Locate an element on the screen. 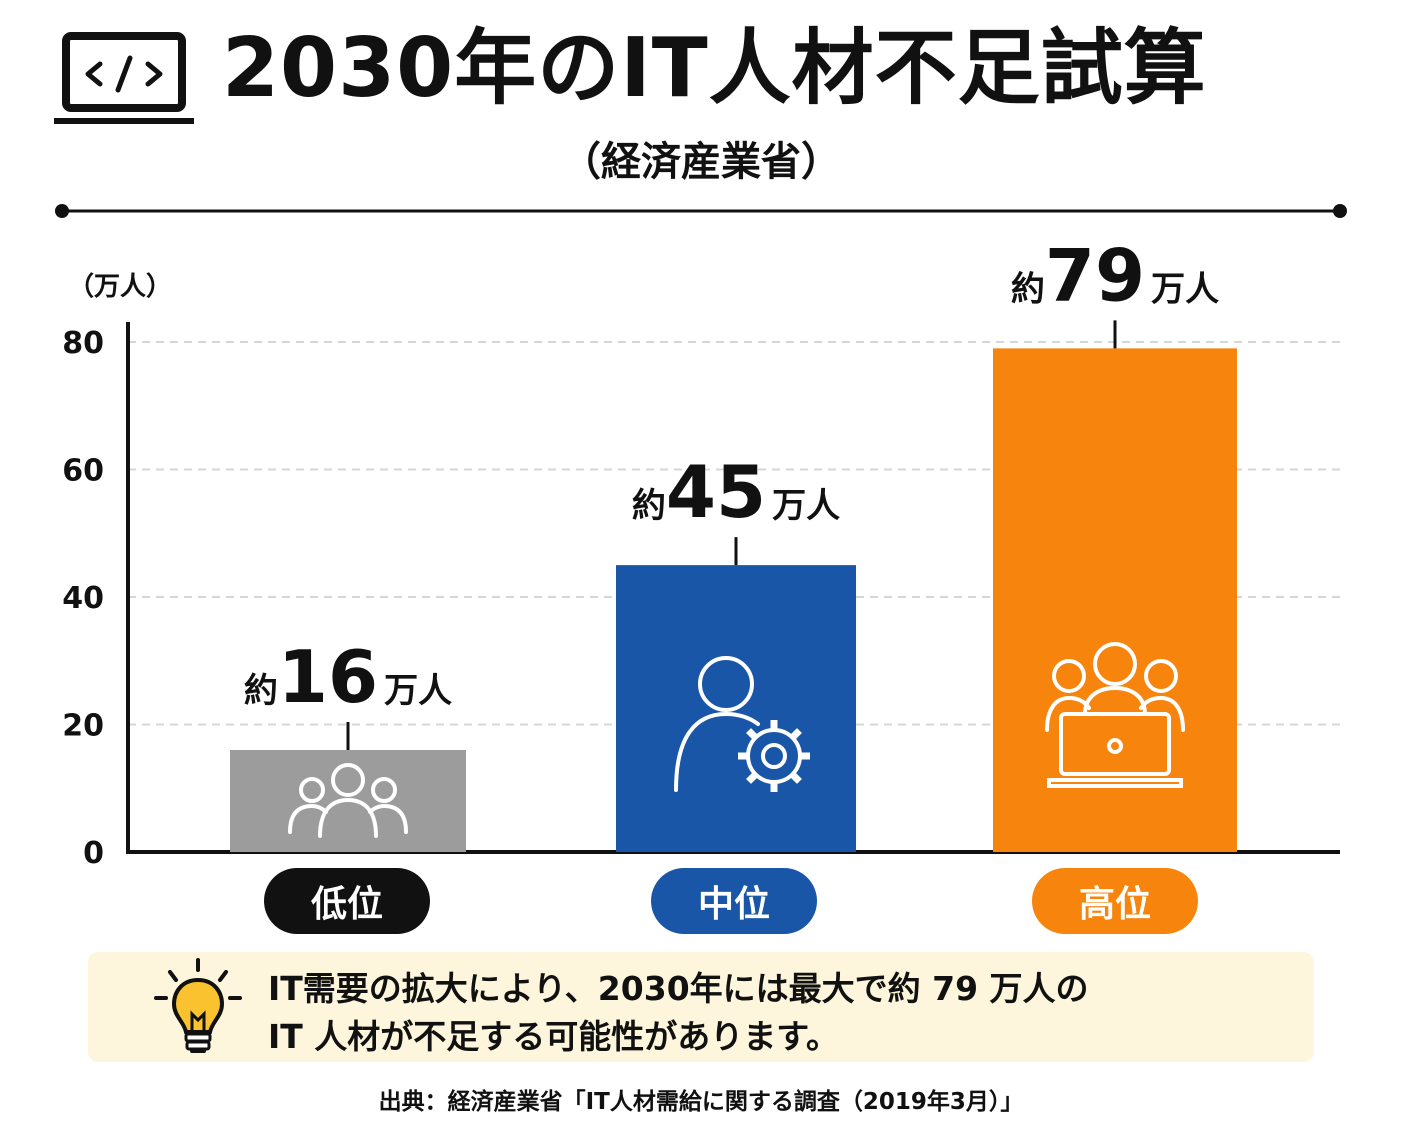 This screenshot has width=1402, height=1122. lightbulb-icon is located at coordinates (198, 1005).